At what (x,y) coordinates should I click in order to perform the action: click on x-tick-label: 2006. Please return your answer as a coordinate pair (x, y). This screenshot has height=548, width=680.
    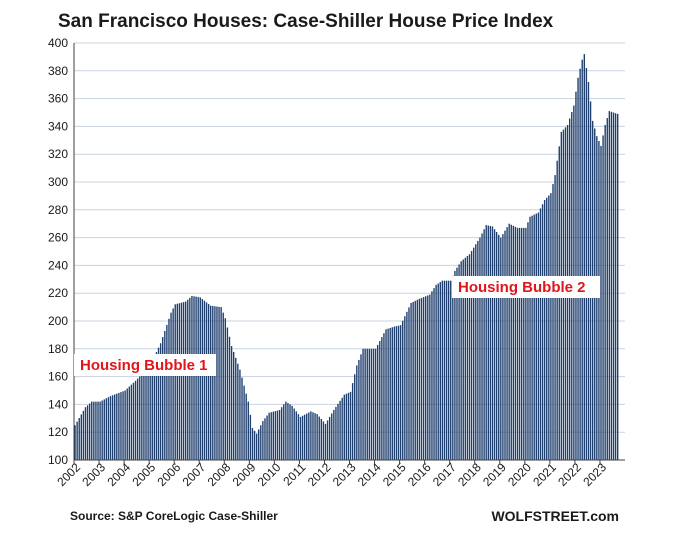
    Looking at the image, I should click on (169, 474).